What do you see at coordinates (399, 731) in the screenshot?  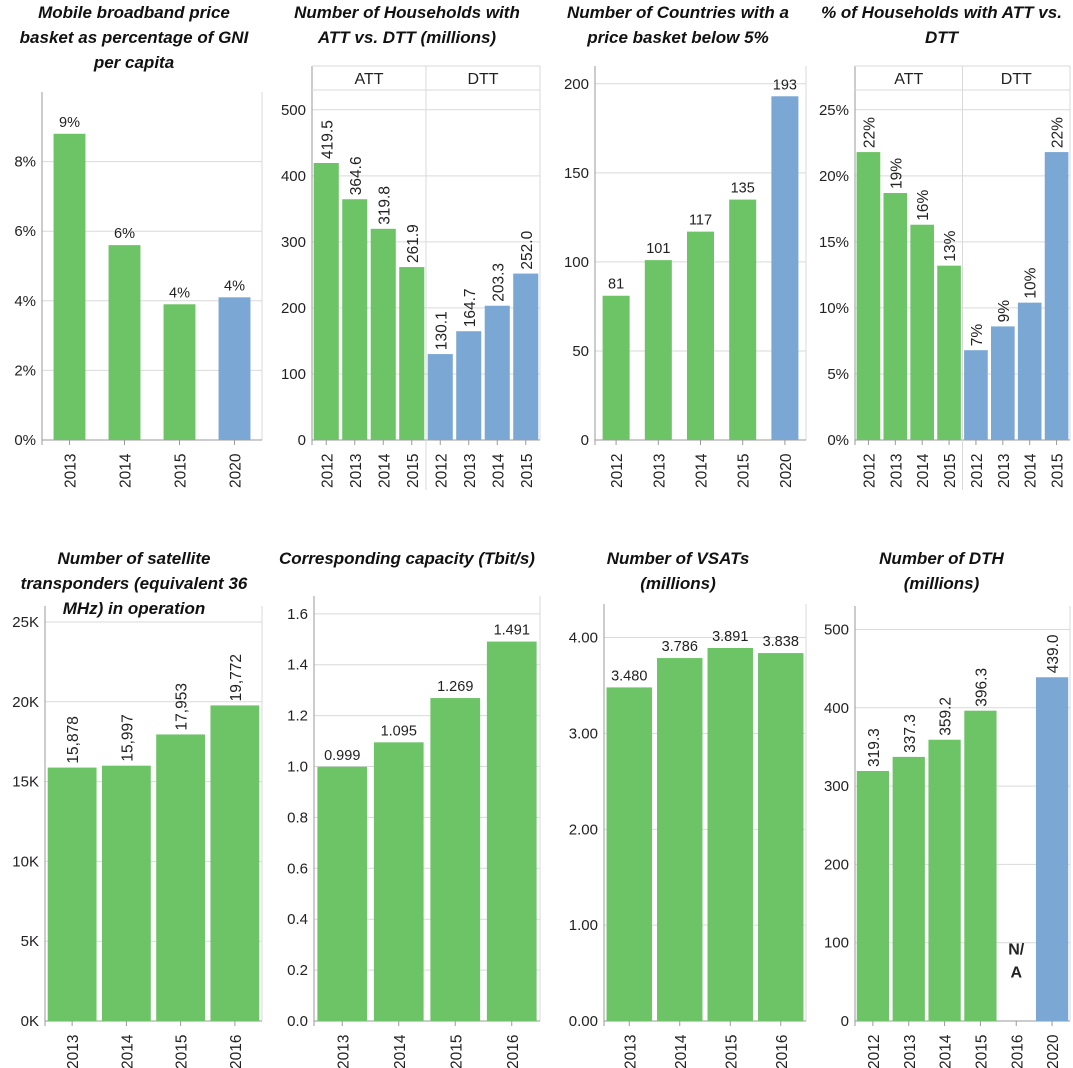 I see `data-label: 1.095` at bounding box center [399, 731].